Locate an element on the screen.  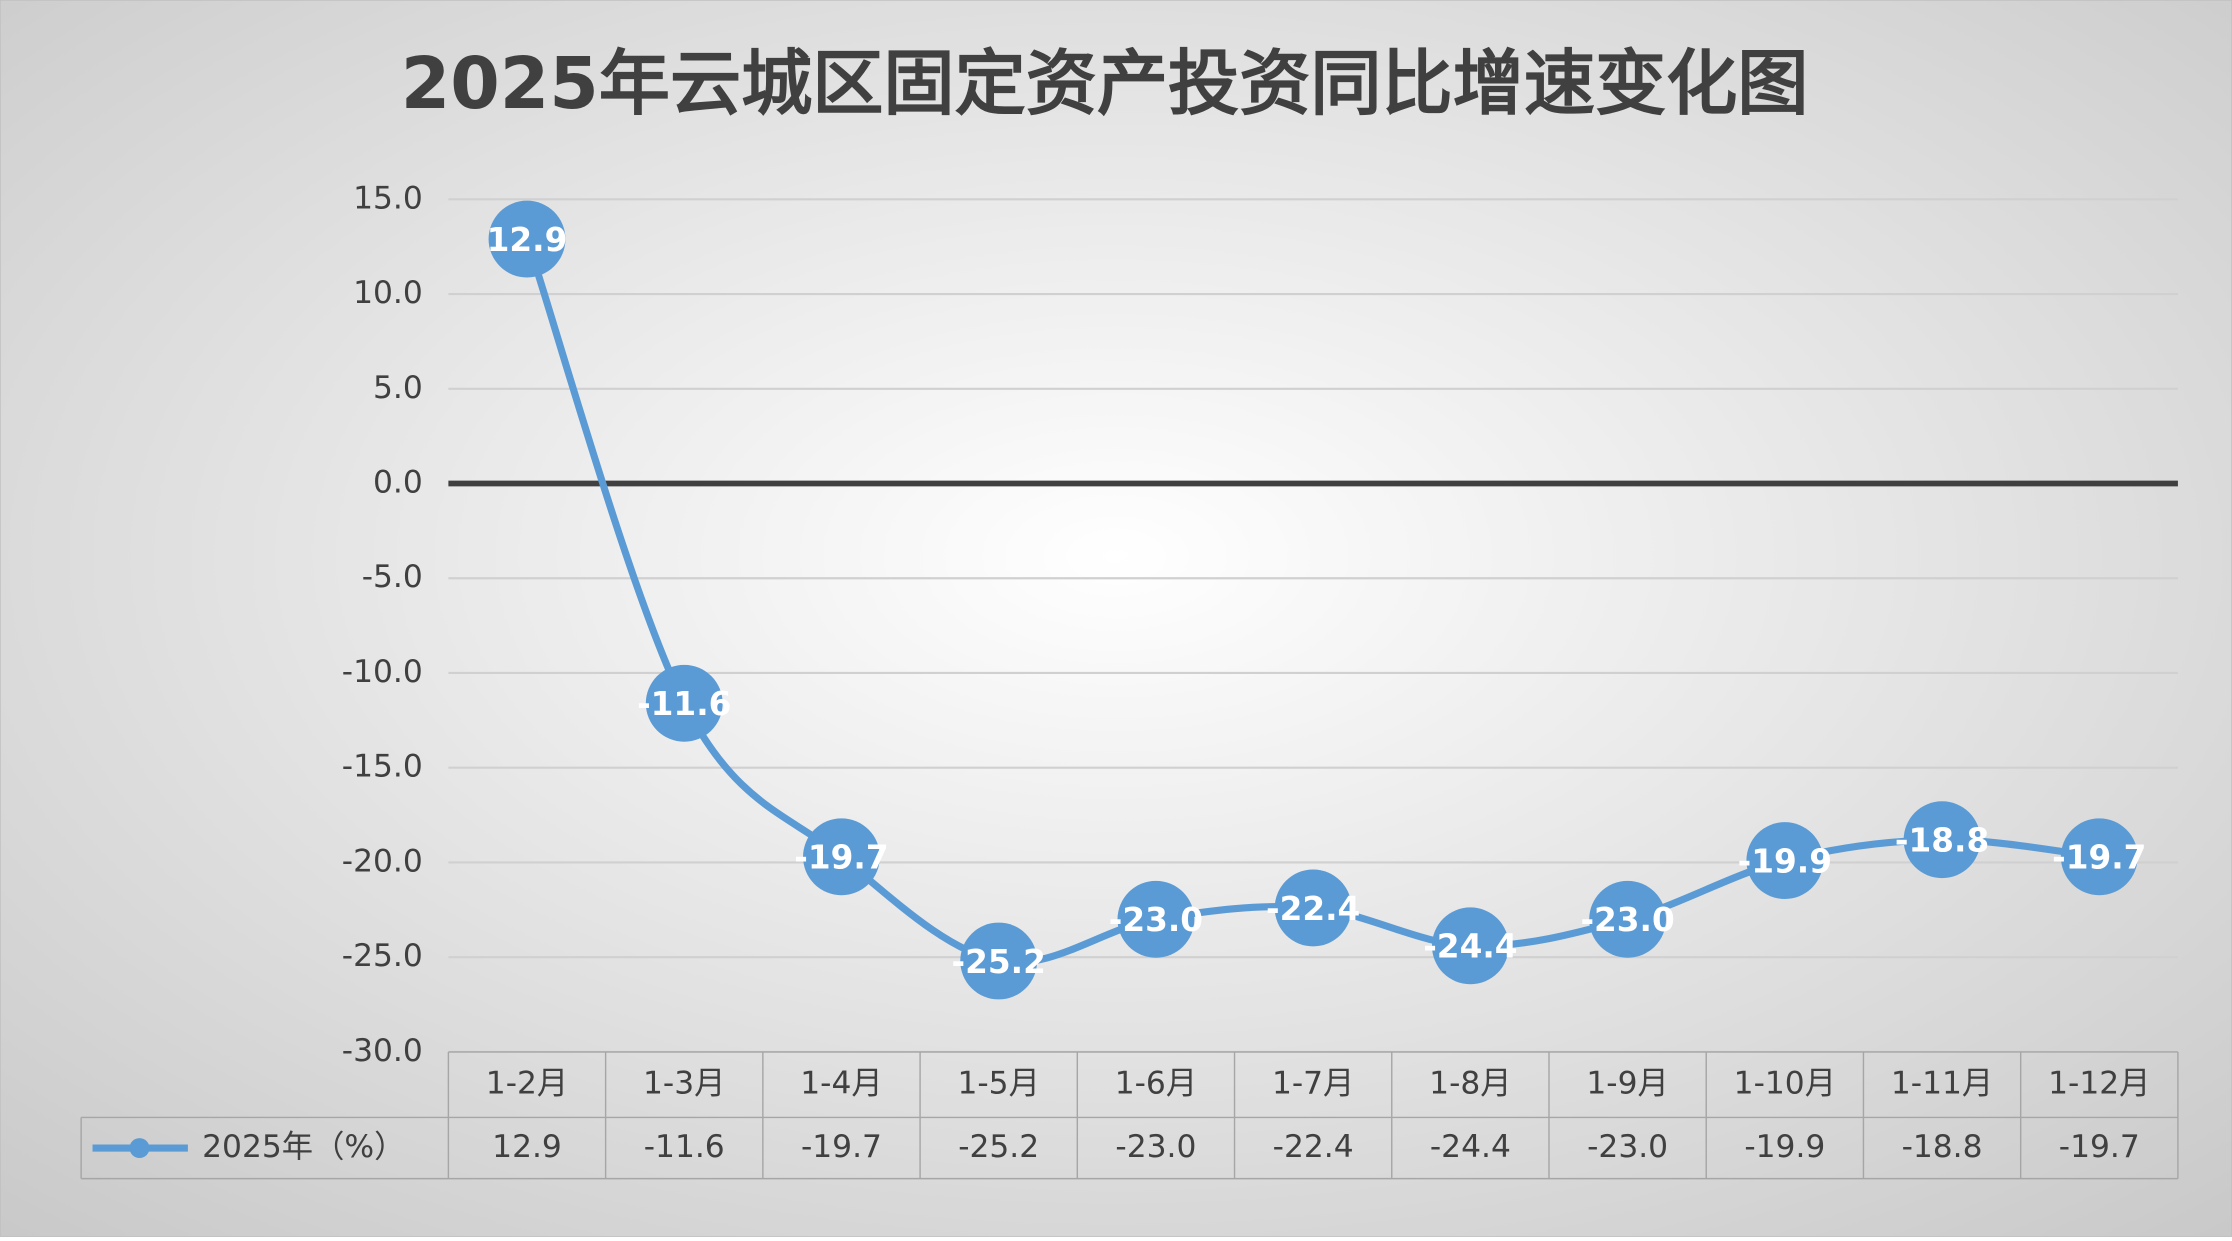
x-tick-label: 1-4月 is located at coordinates (841, 1084).